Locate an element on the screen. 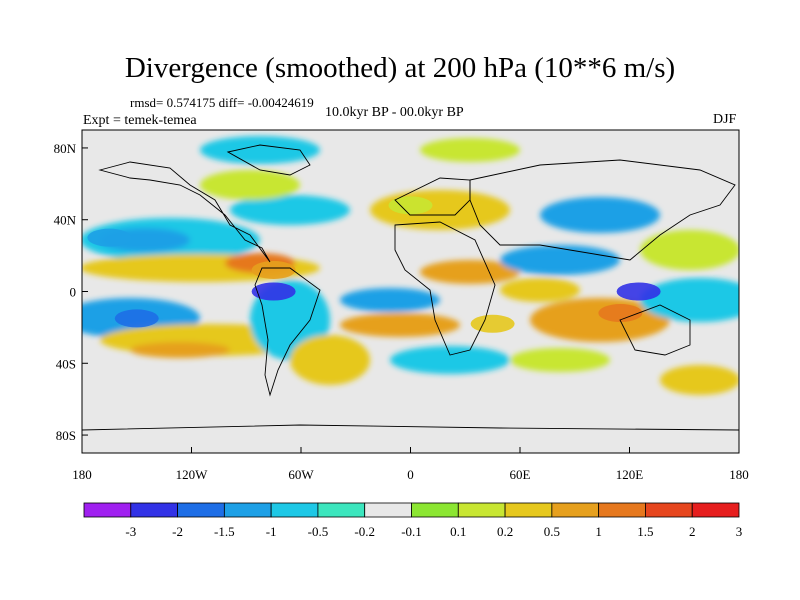 The height and width of the screenshot is (600, 800). colorbar-label: 3 is located at coordinates (739, 531).